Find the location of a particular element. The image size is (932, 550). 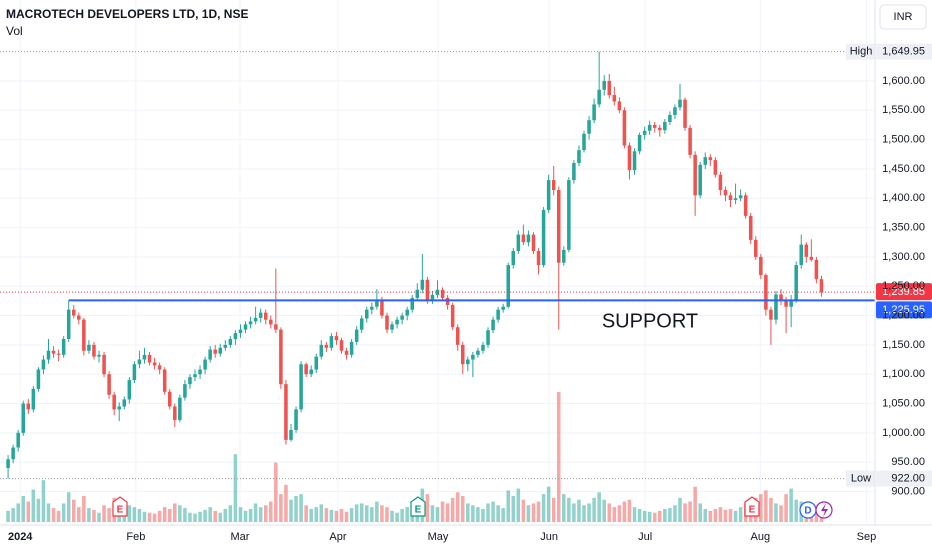

currency-label: INR is located at coordinates (903, 17).